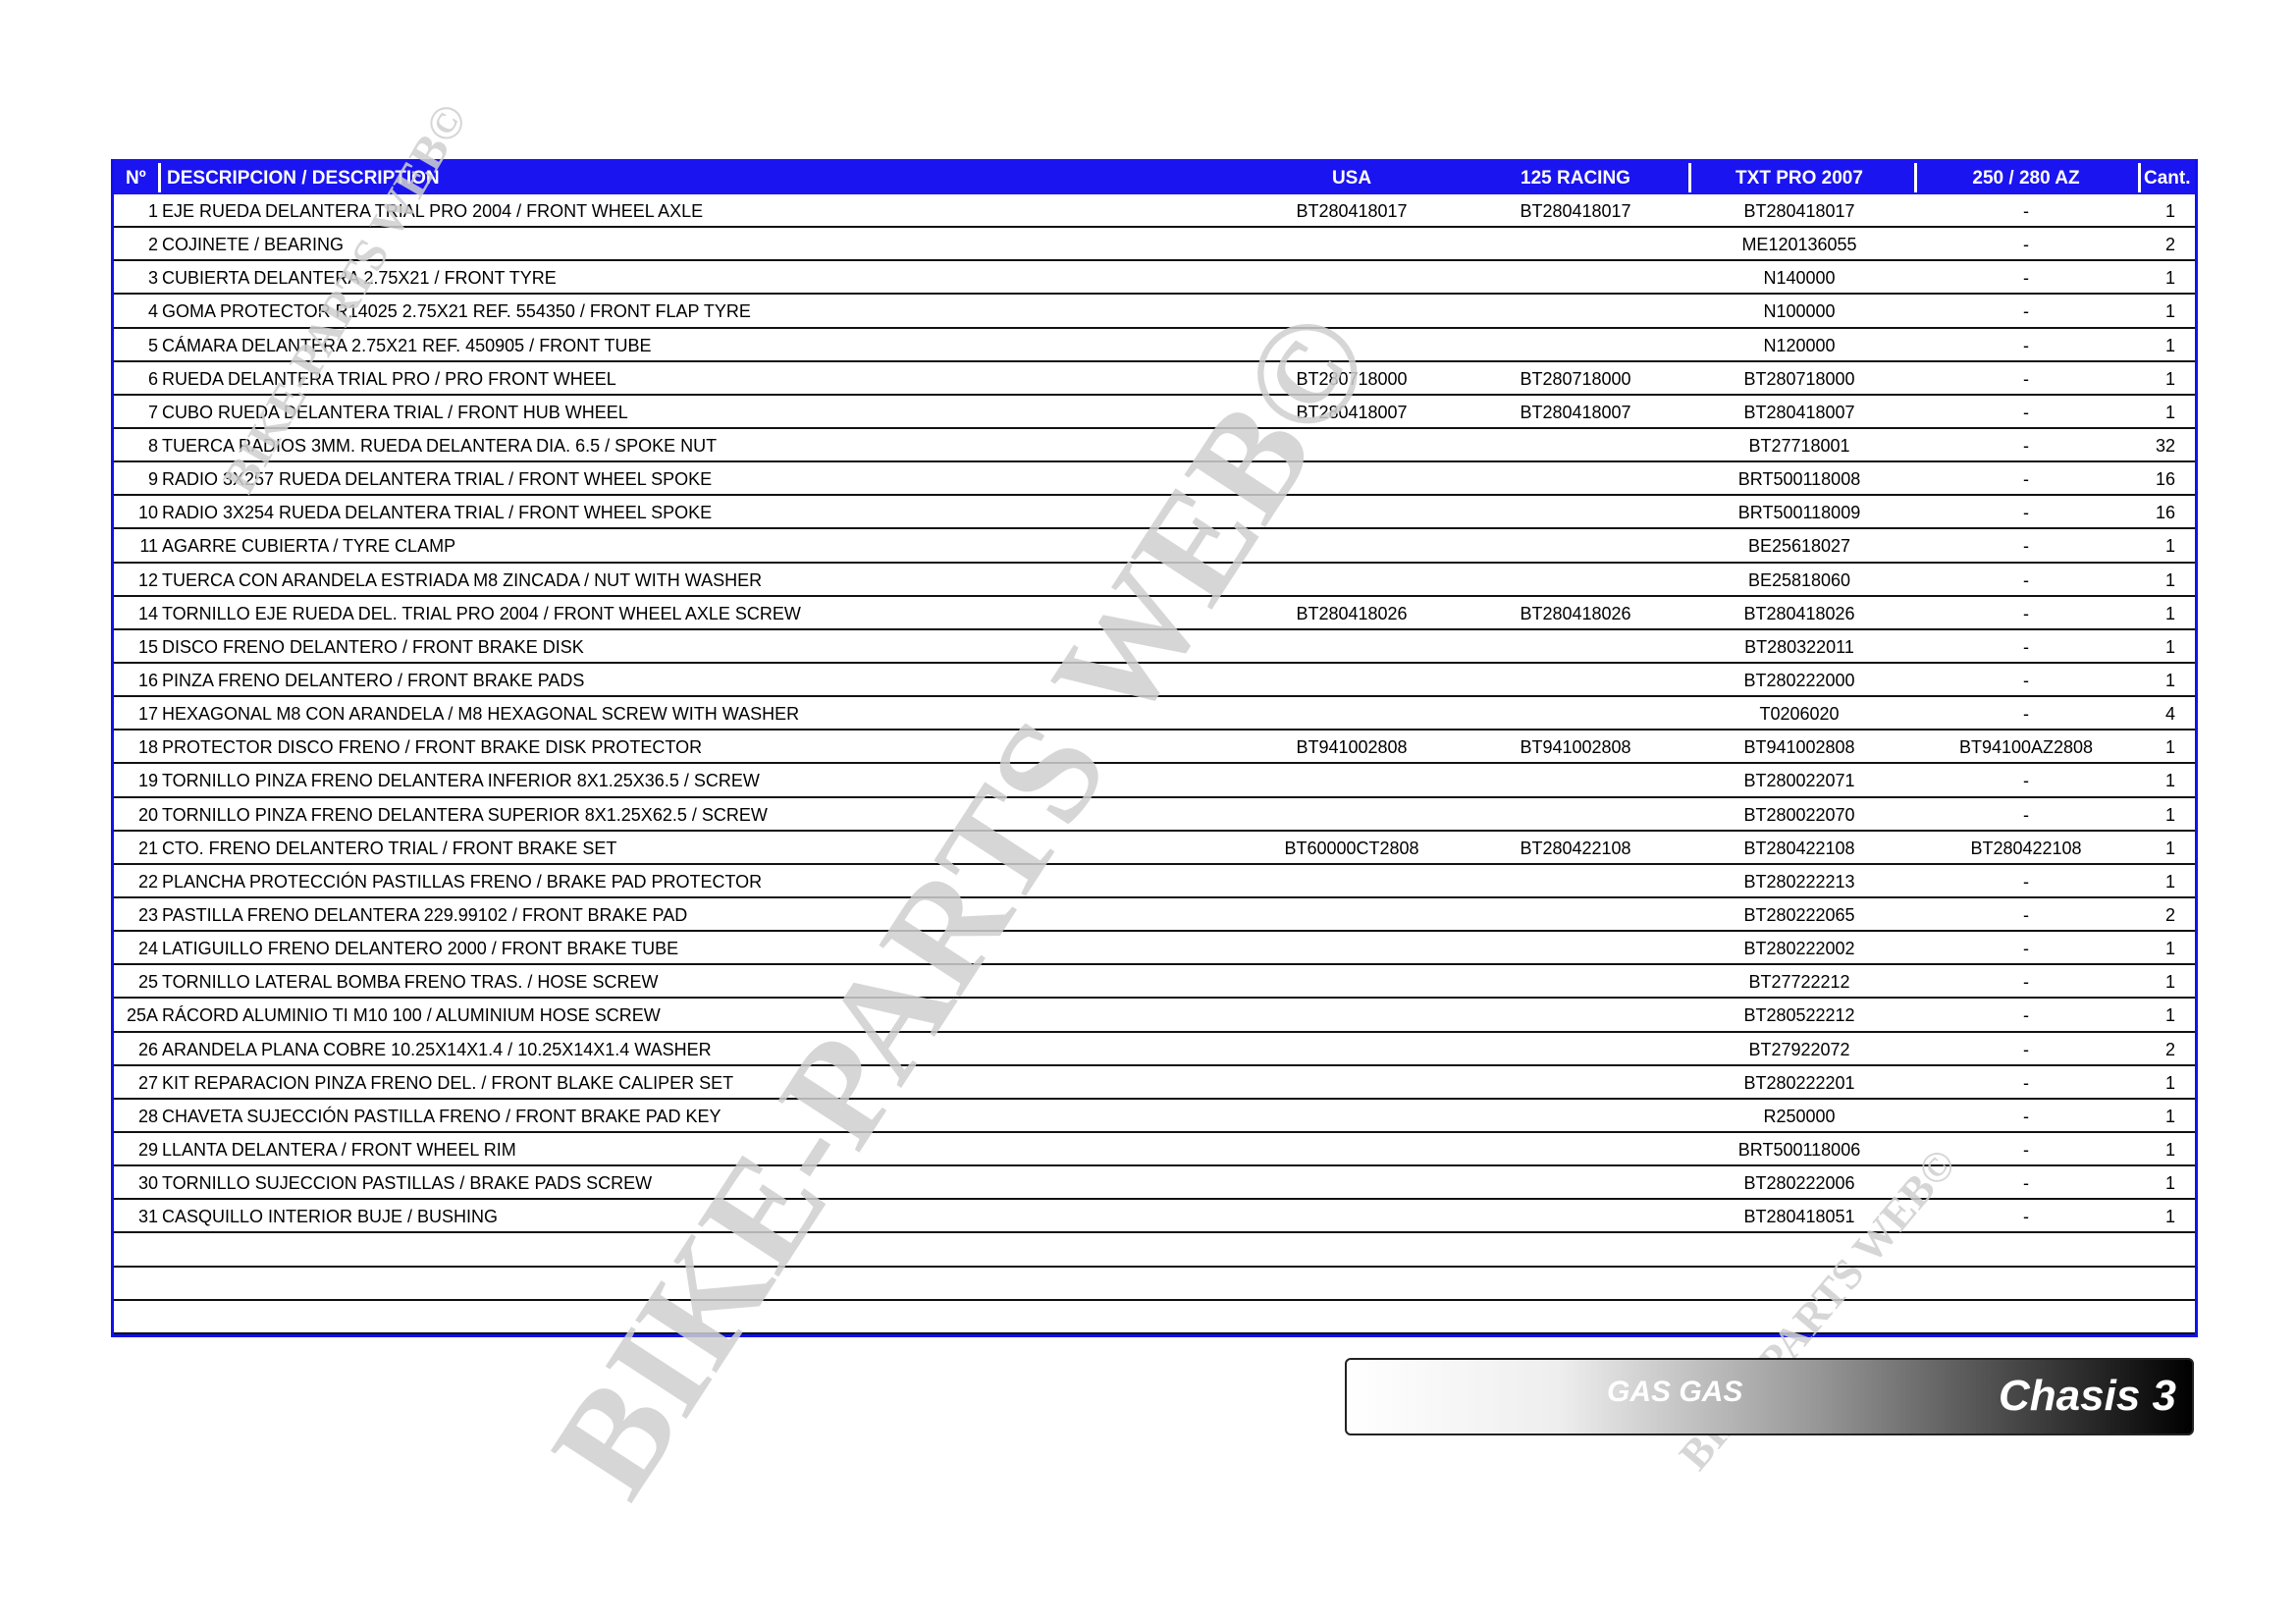 This screenshot has width=2296, height=1623. What do you see at coordinates (1799, 1049) in the screenshot?
I see `ref-txt-pro-2007: BT27922072` at bounding box center [1799, 1049].